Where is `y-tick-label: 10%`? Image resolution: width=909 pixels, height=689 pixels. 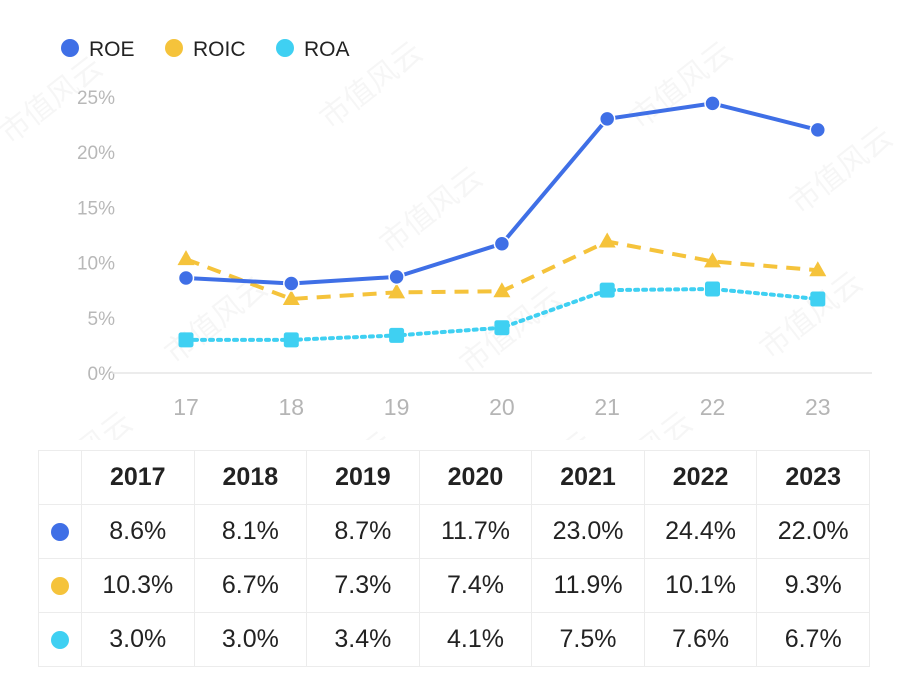
y-tick-label: 10% is located at coordinates (96, 264).